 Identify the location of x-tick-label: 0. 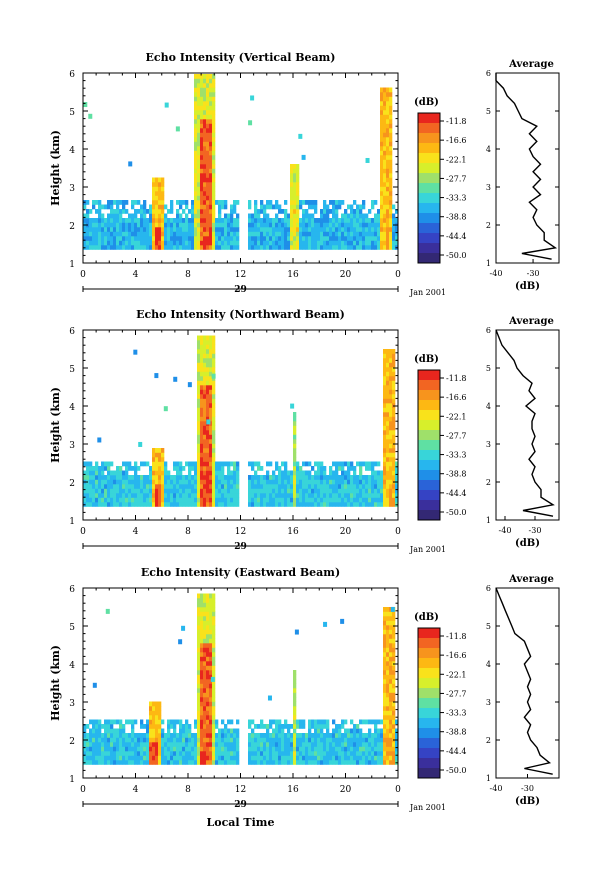
(398, 275).